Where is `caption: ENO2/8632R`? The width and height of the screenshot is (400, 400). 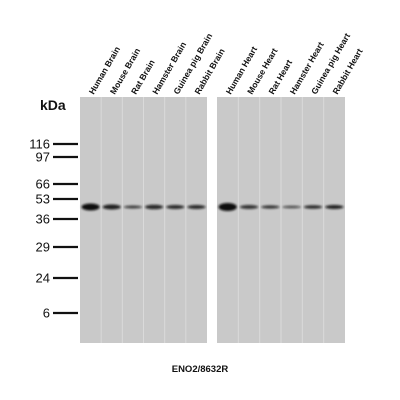
caption: ENO2/8632R is located at coordinates (200, 369).